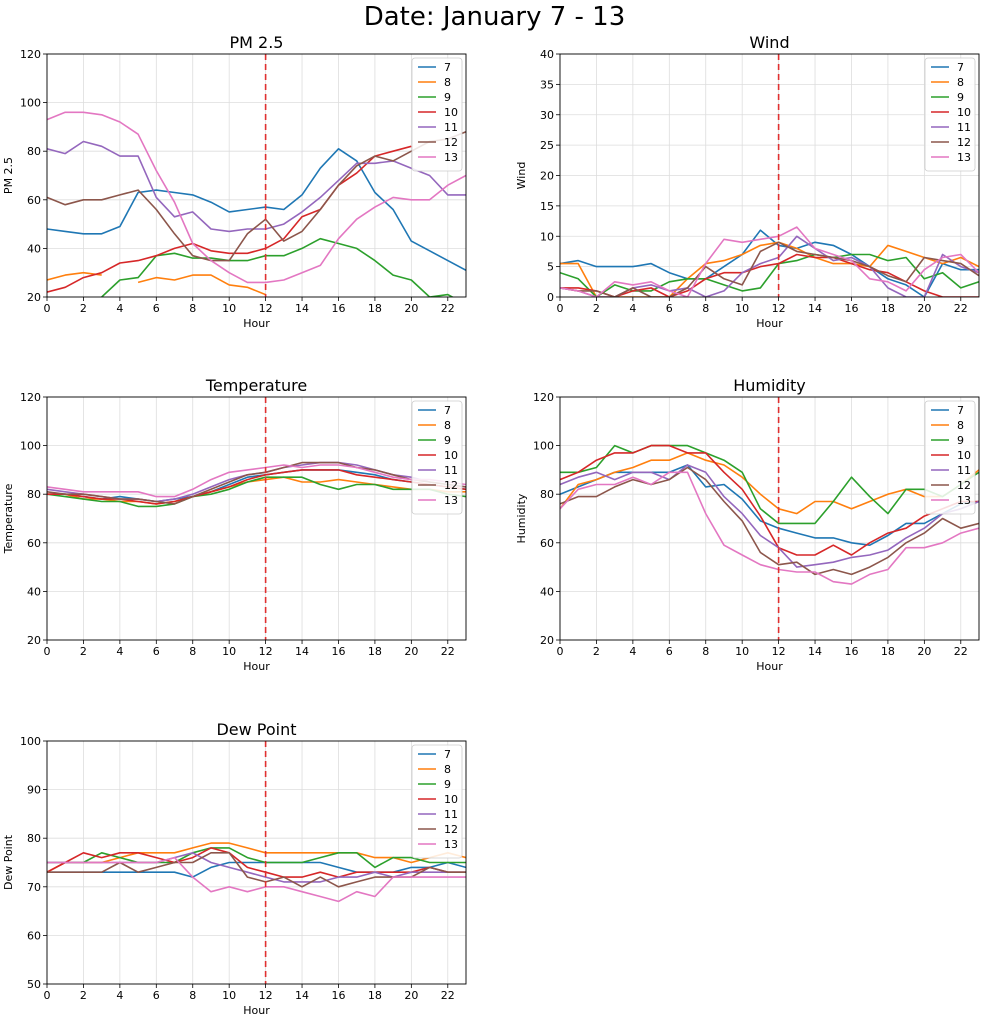  I want to click on panel-title: Temperature, so click(256, 385).